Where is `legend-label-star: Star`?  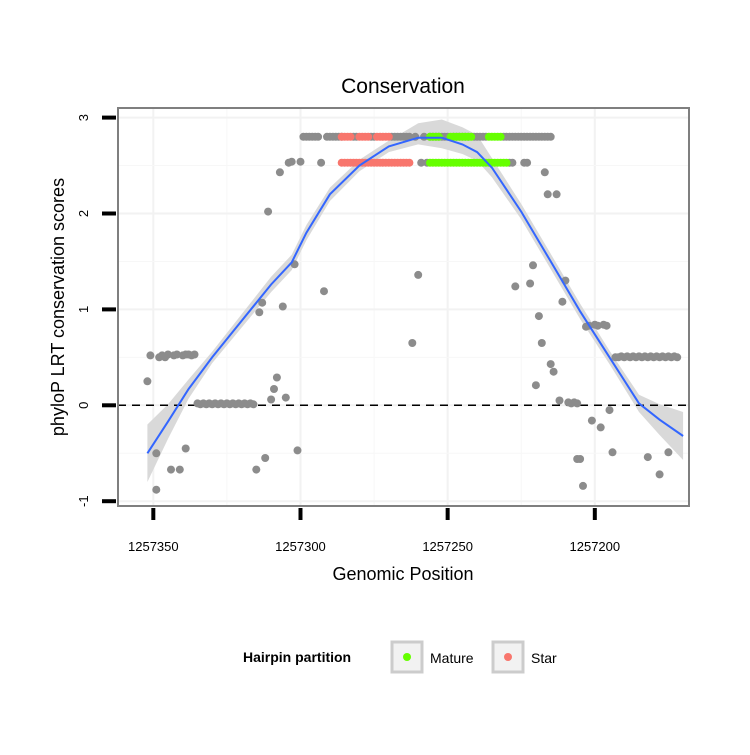
legend-label-star: Star is located at coordinates (544, 658).